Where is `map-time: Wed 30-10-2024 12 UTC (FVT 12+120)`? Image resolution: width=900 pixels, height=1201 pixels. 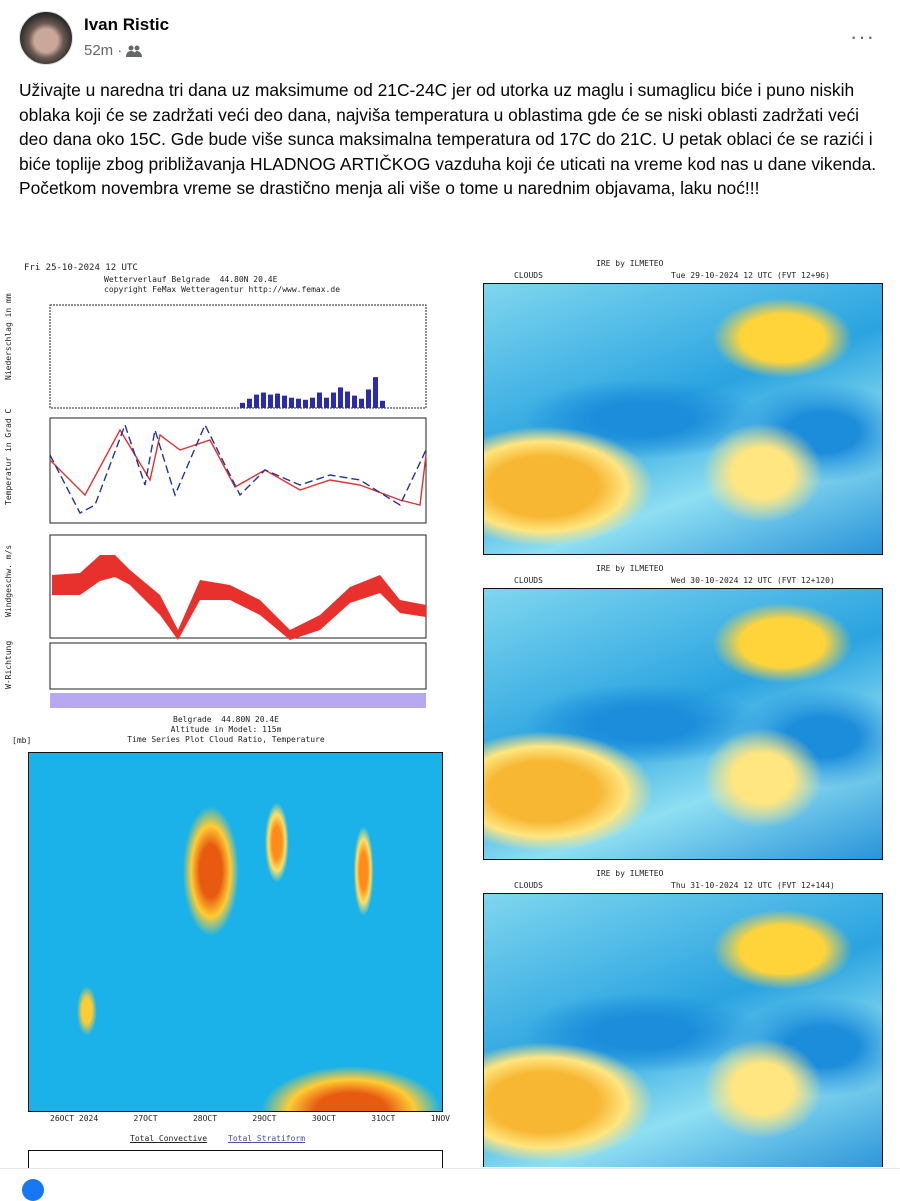
map-time: Wed 30-10-2024 12 UTC (FVT 12+120) is located at coordinates (753, 580).